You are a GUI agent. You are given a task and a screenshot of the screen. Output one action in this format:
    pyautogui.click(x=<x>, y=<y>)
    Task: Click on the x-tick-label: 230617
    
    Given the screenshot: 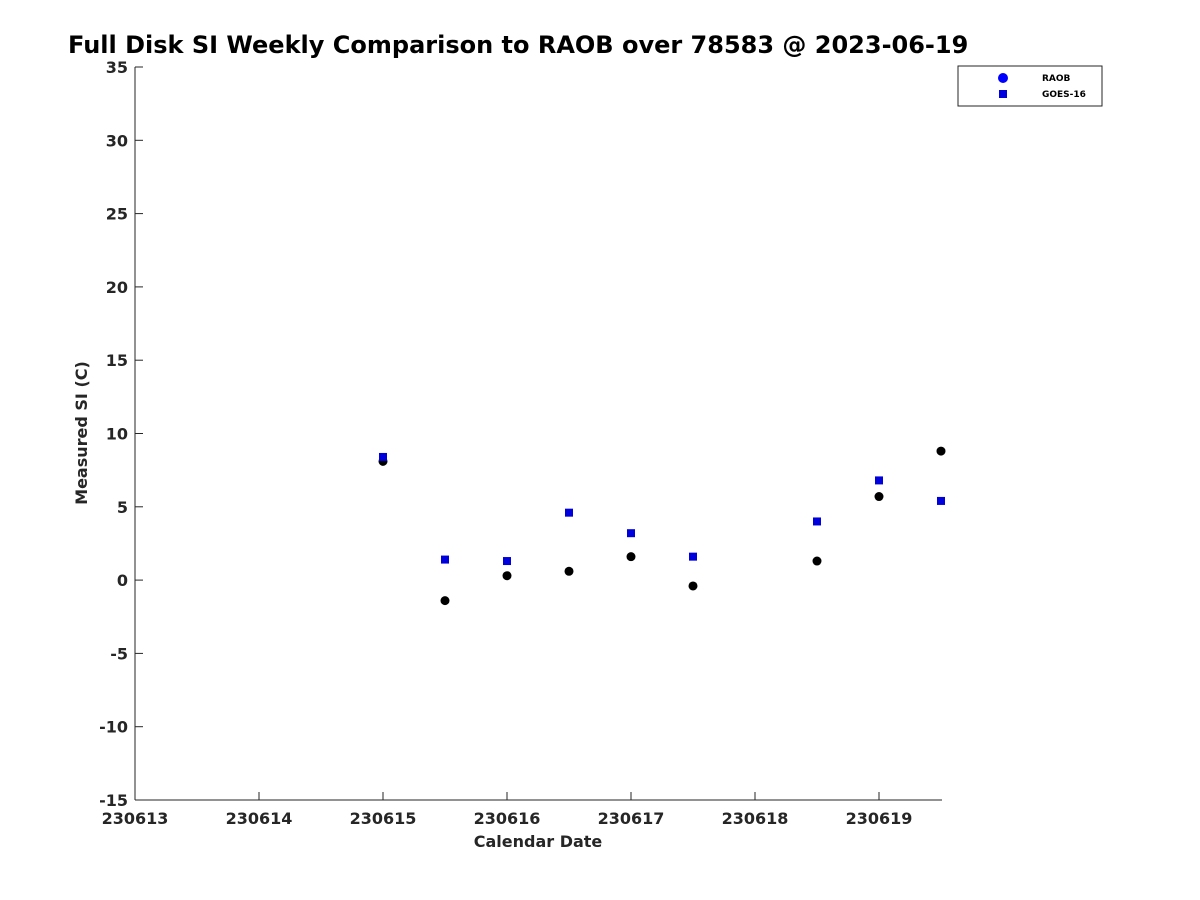 What is the action you would take?
    pyautogui.click(x=631, y=818)
    